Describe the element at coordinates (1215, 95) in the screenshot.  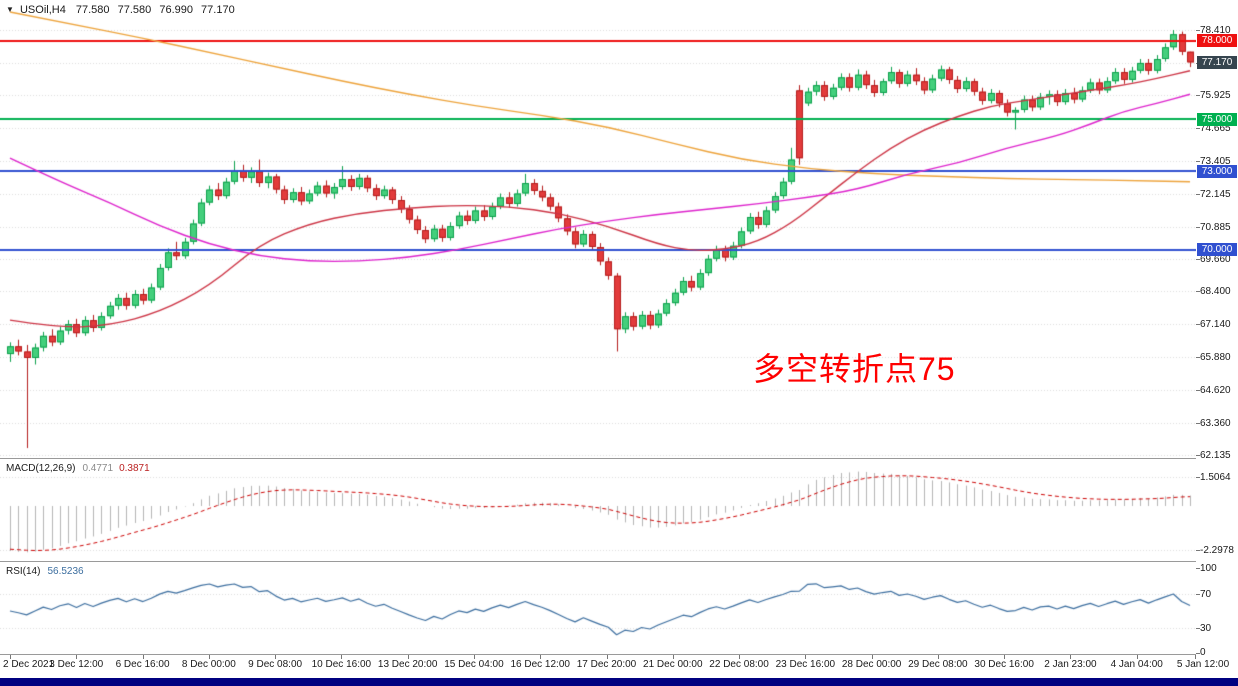
I see `price-axis-label: 75.925` at that location.